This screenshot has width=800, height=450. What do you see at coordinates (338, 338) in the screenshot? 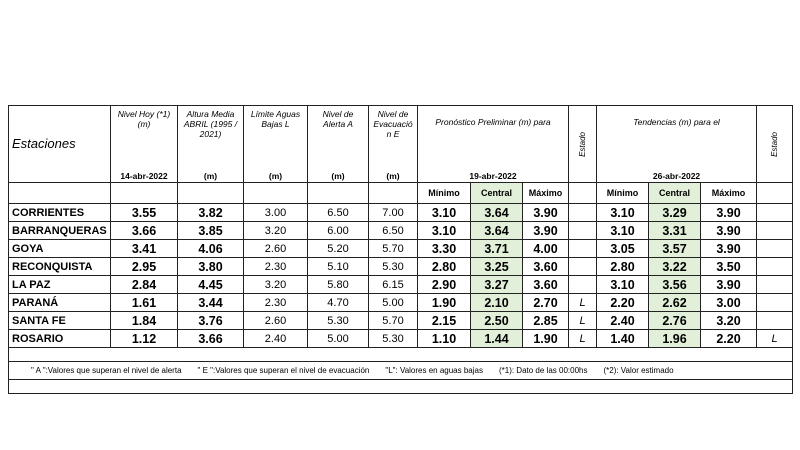
I see `value-cell: 5.00` at bounding box center [338, 338].